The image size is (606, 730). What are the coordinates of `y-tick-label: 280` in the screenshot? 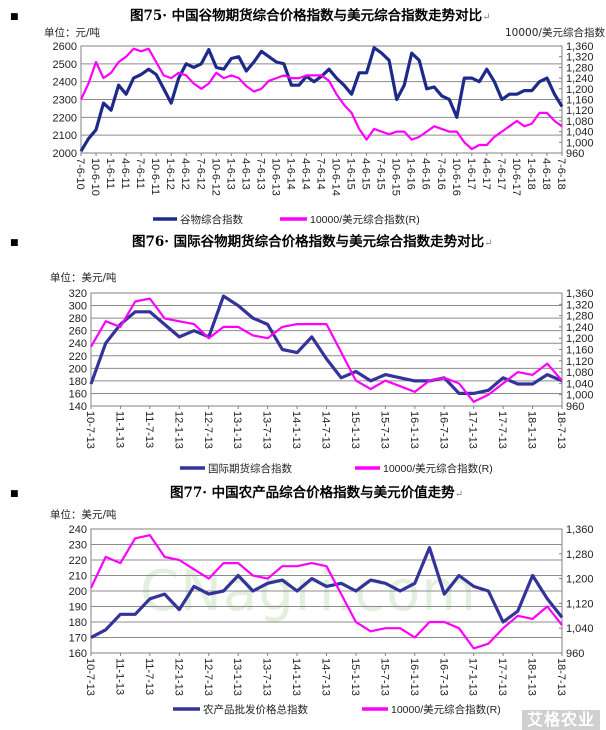 It's located at (78, 319).